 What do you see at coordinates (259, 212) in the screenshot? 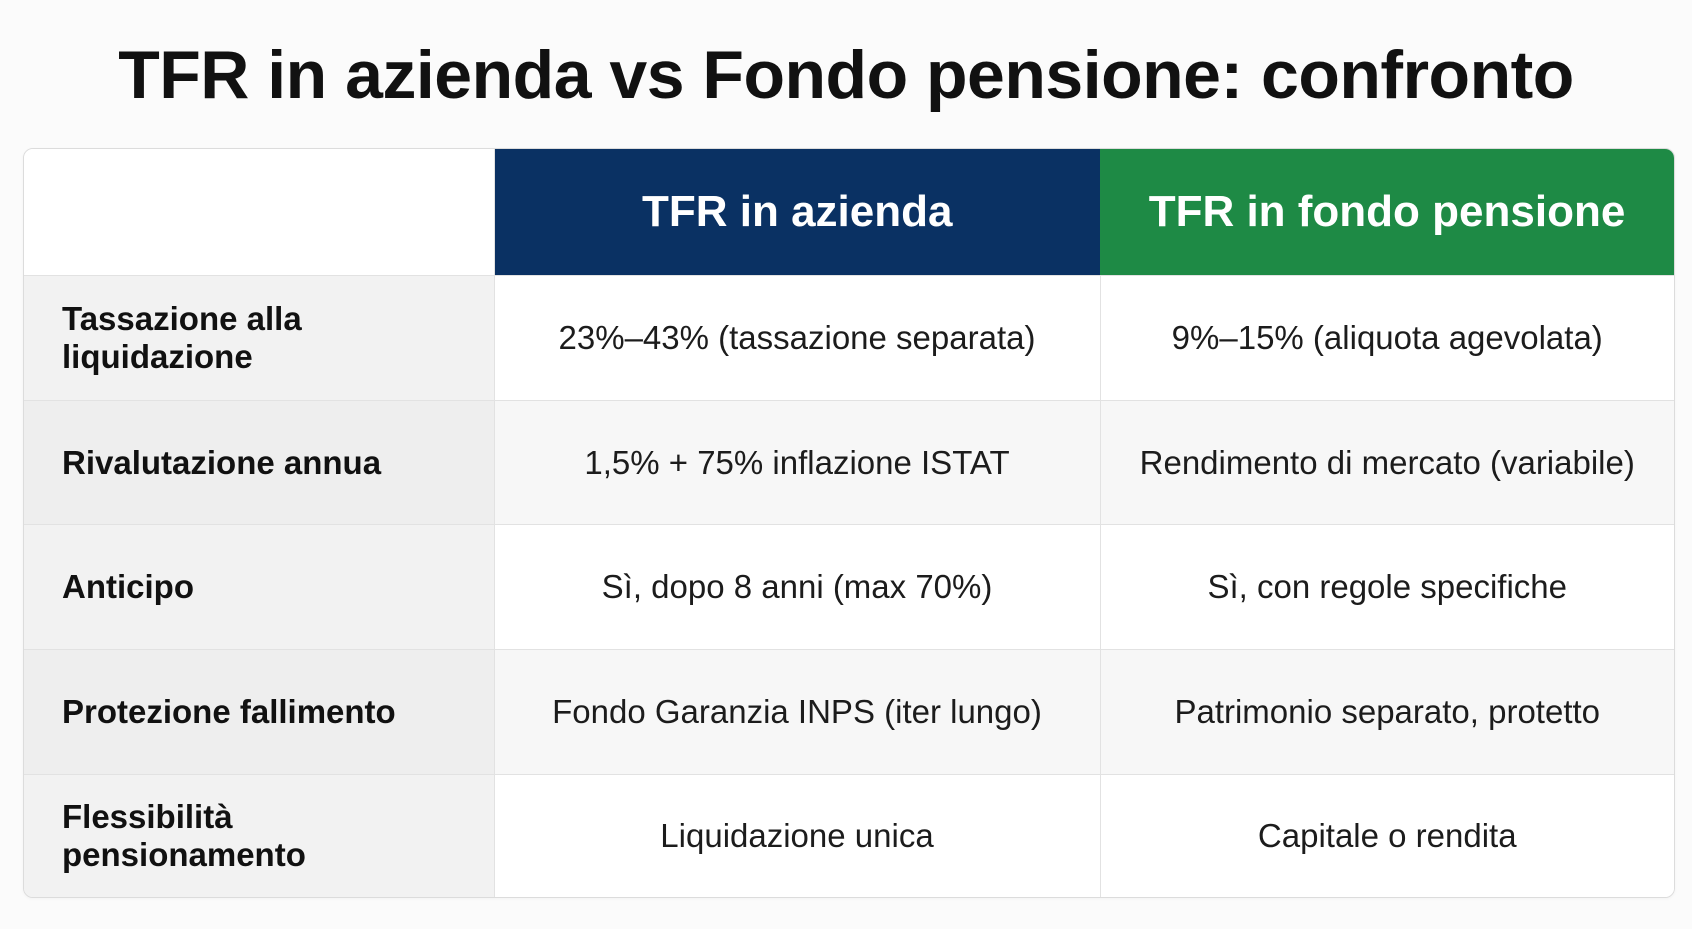
I see `header-corner-cell` at bounding box center [259, 212].